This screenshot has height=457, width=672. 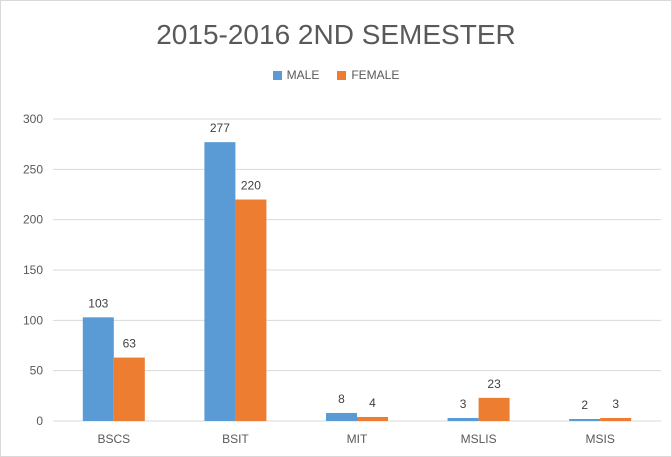 What do you see at coordinates (98, 303) in the screenshot?
I see `data-label: 103` at bounding box center [98, 303].